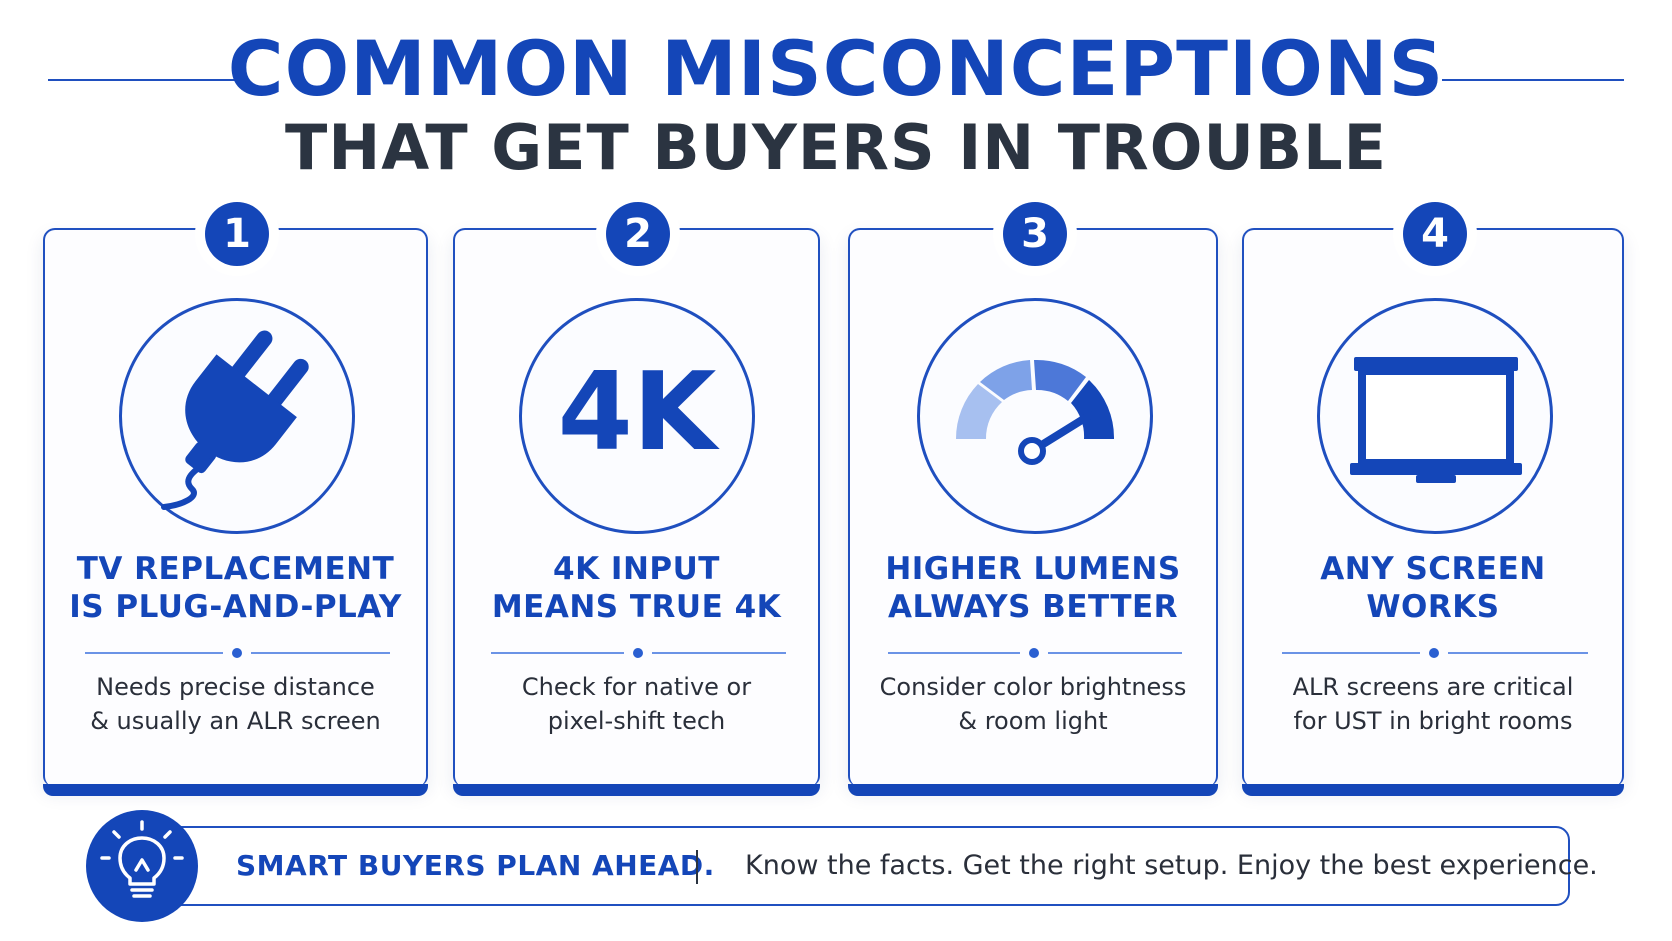  Describe the element at coordinates (1435, 234) in the screenshot. I see `card-number-badge: 4` at that location.